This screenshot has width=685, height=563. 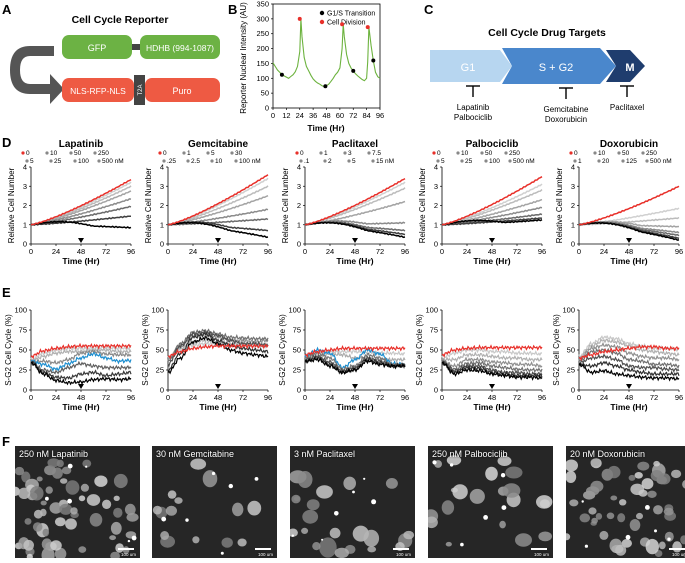 I want to click on chart-title: Doxorubicin, so click(x=629, y=144).